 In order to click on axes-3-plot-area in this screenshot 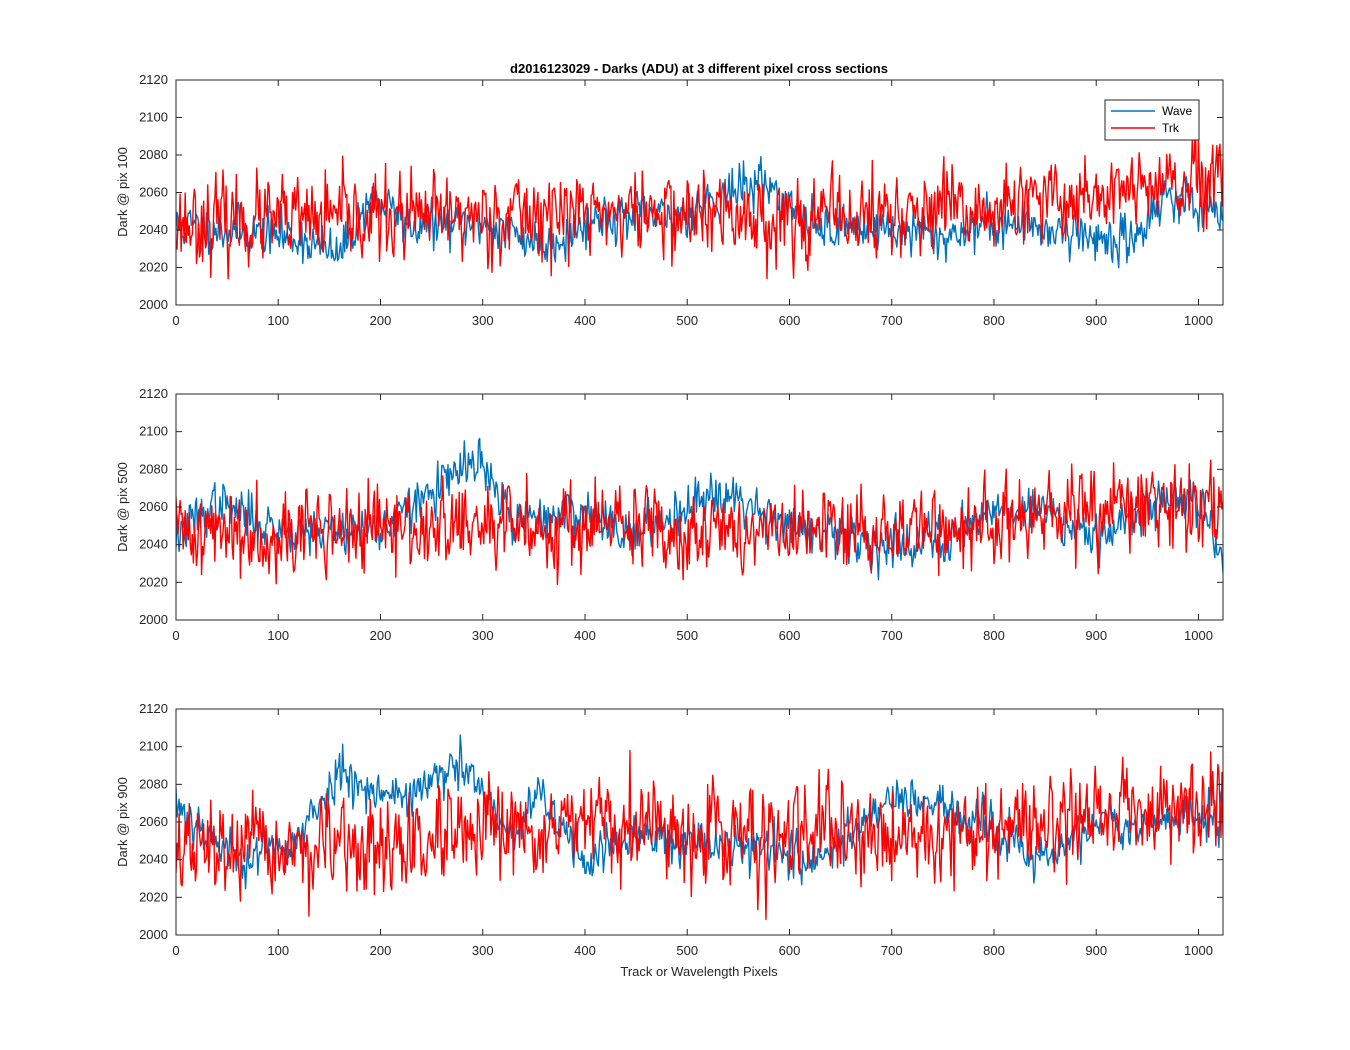, I will do `click(699, 827)`.